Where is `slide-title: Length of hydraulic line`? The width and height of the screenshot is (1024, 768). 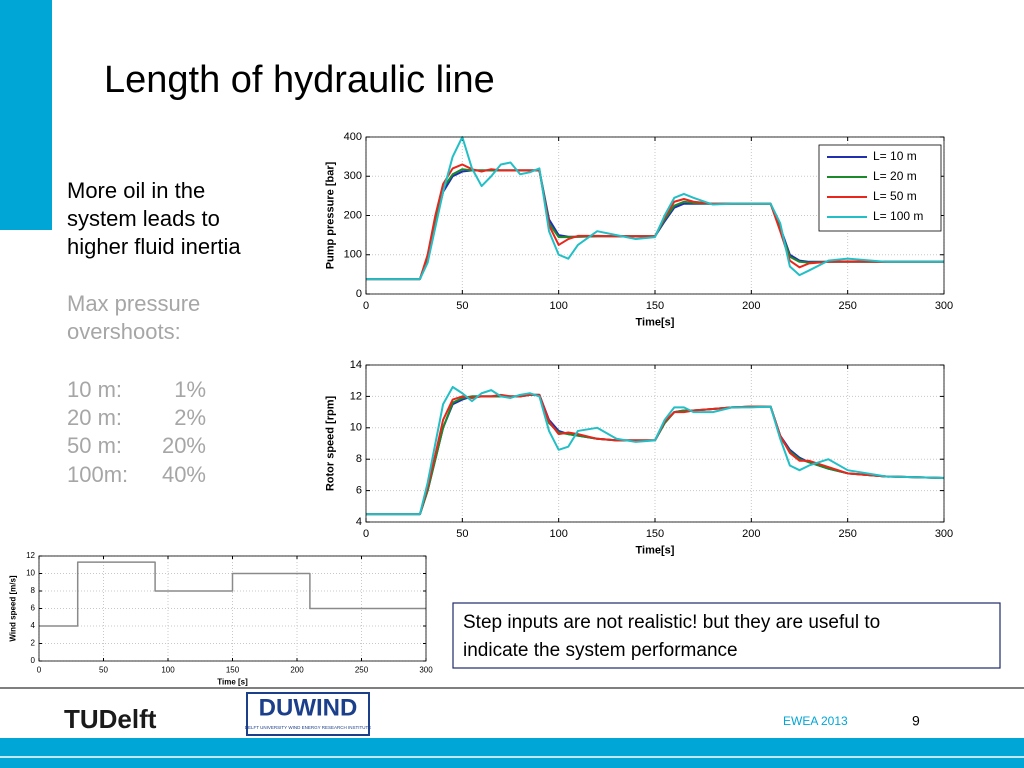
slide-title: Length of hydraulic line is located at coordinates (299, 80).